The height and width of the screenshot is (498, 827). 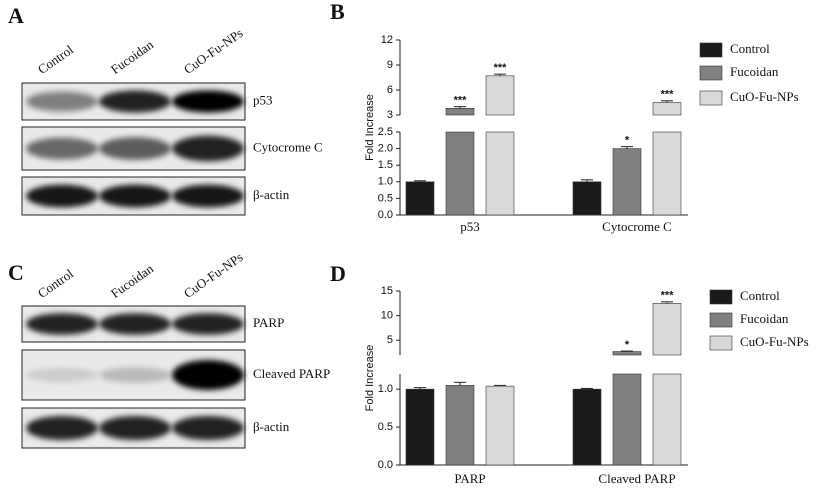 What do you see at coordinates (268, 322) in the screenshot?
I see `row-label: PARP` at bounding box center [268, 322].